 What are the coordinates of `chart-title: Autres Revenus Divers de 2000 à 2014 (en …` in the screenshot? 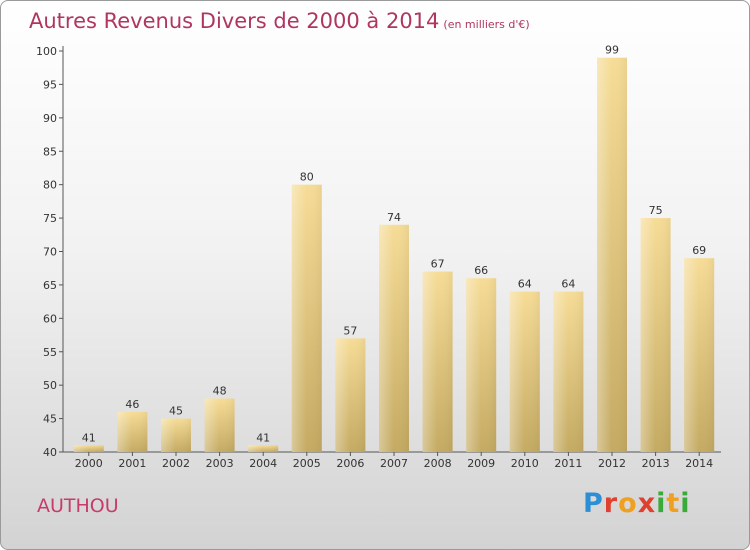 It's located at (279, 21).